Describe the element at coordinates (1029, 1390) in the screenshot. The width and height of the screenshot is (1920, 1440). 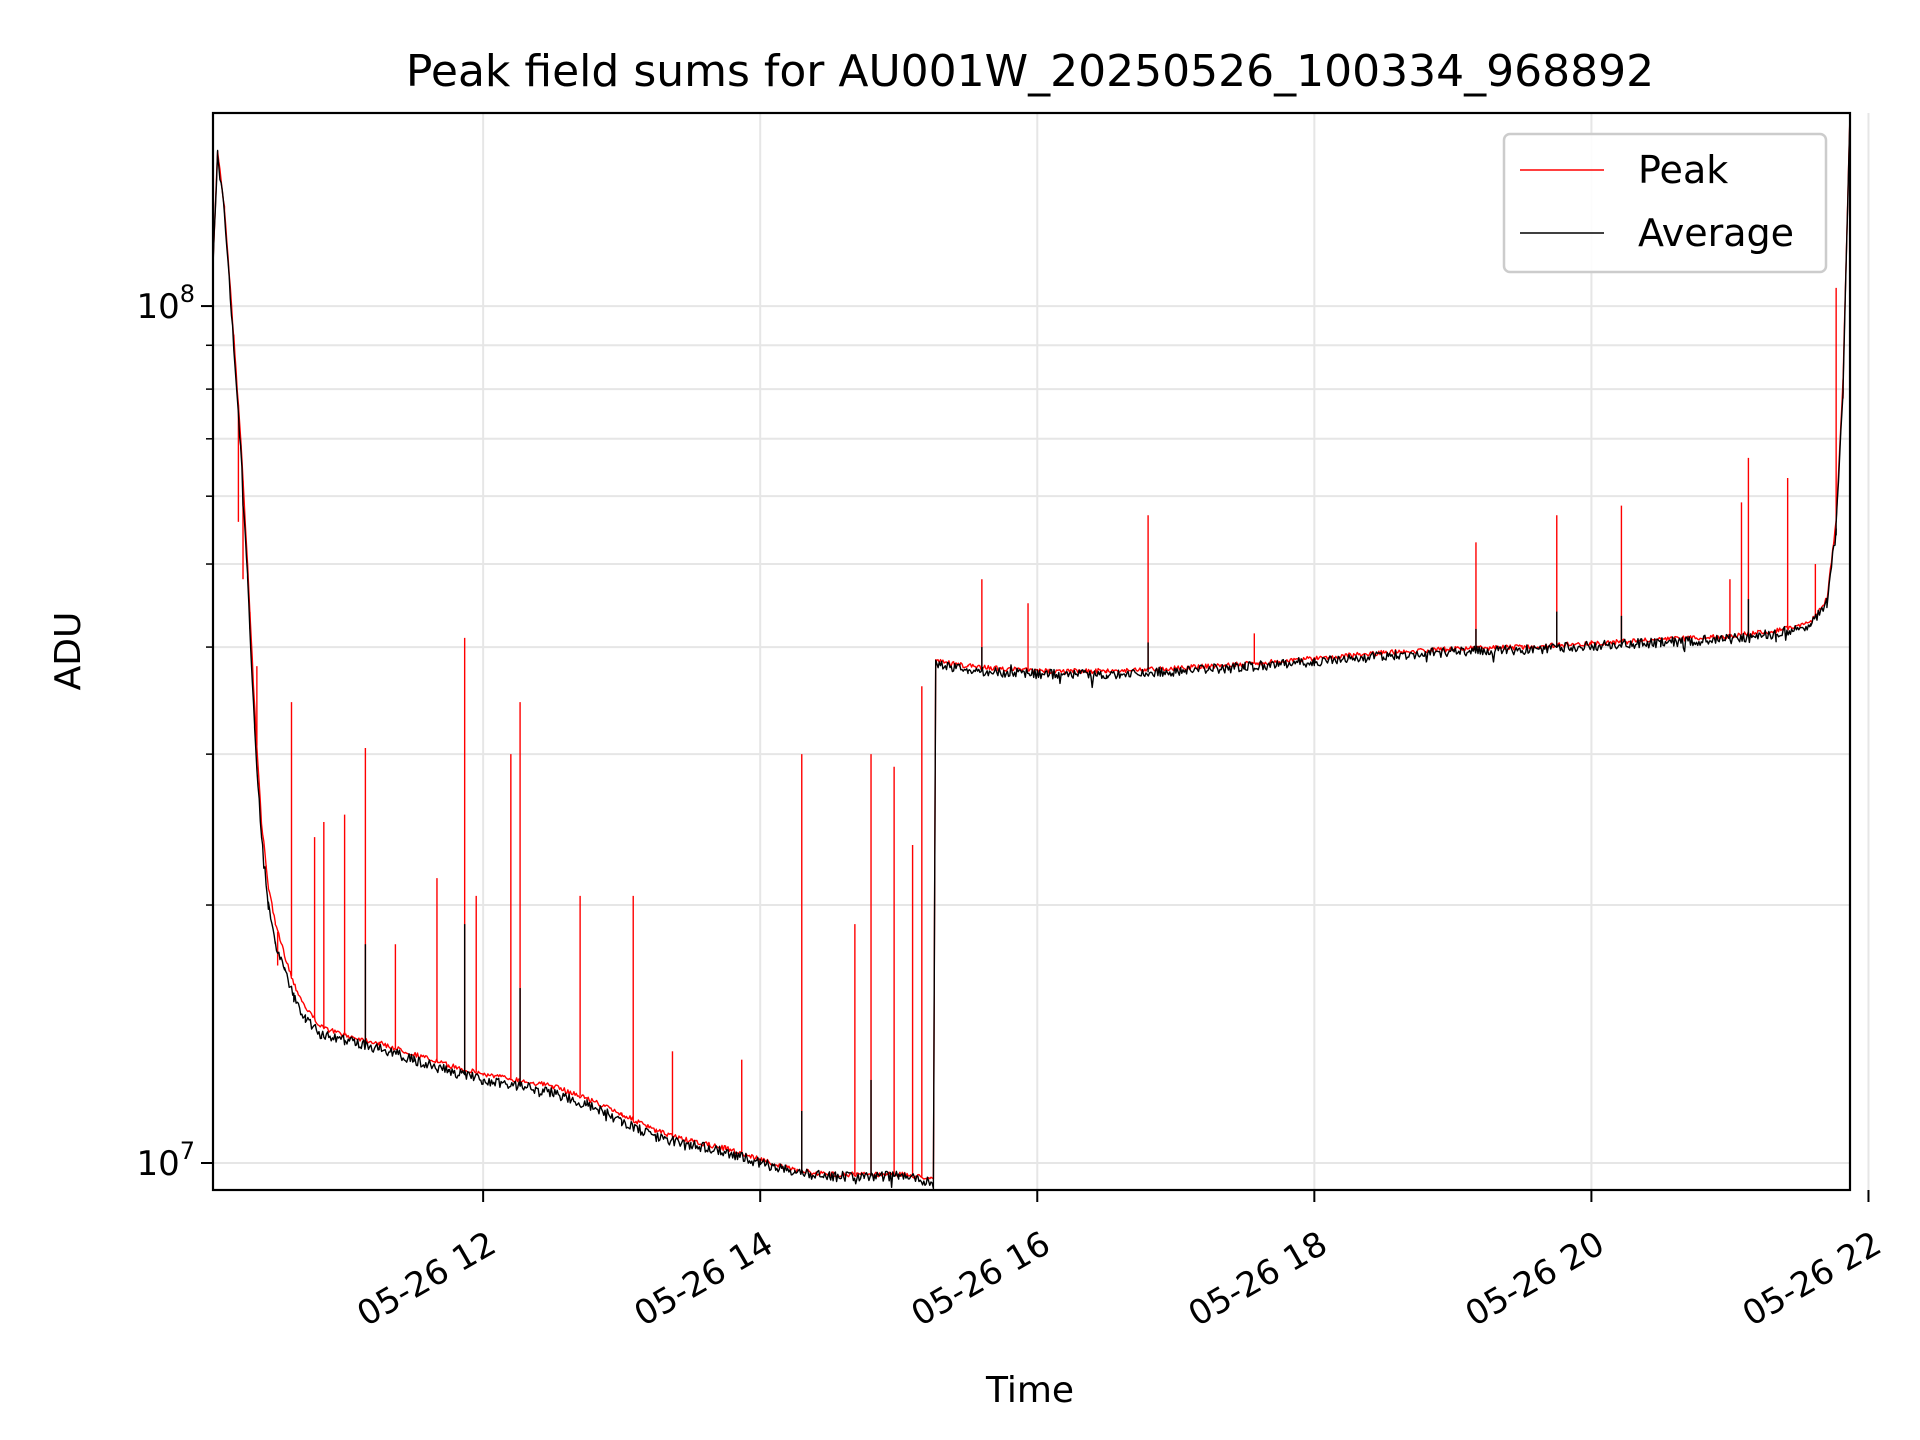
I see `x-axis-label: Time` at that location.